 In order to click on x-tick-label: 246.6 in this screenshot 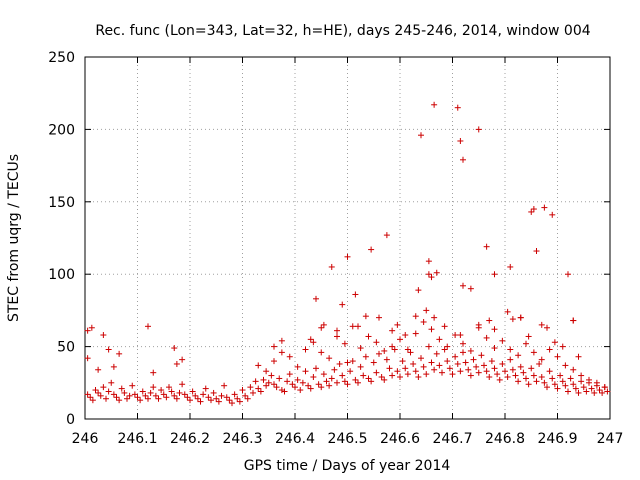, I will do `click(400, 439)`.